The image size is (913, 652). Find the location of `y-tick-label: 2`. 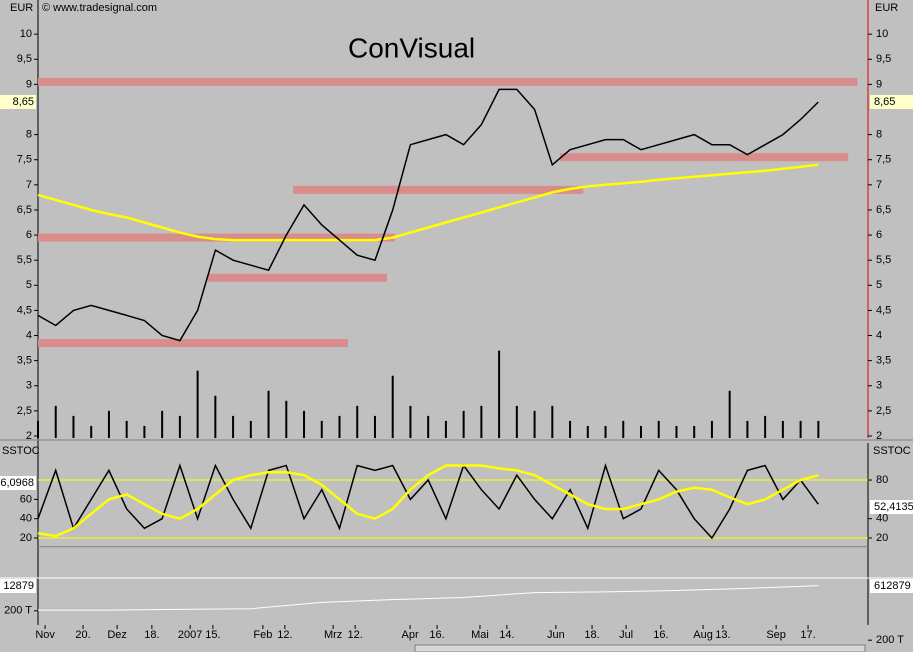

y-tick-label: 2 is located at coordinates (29, 436).